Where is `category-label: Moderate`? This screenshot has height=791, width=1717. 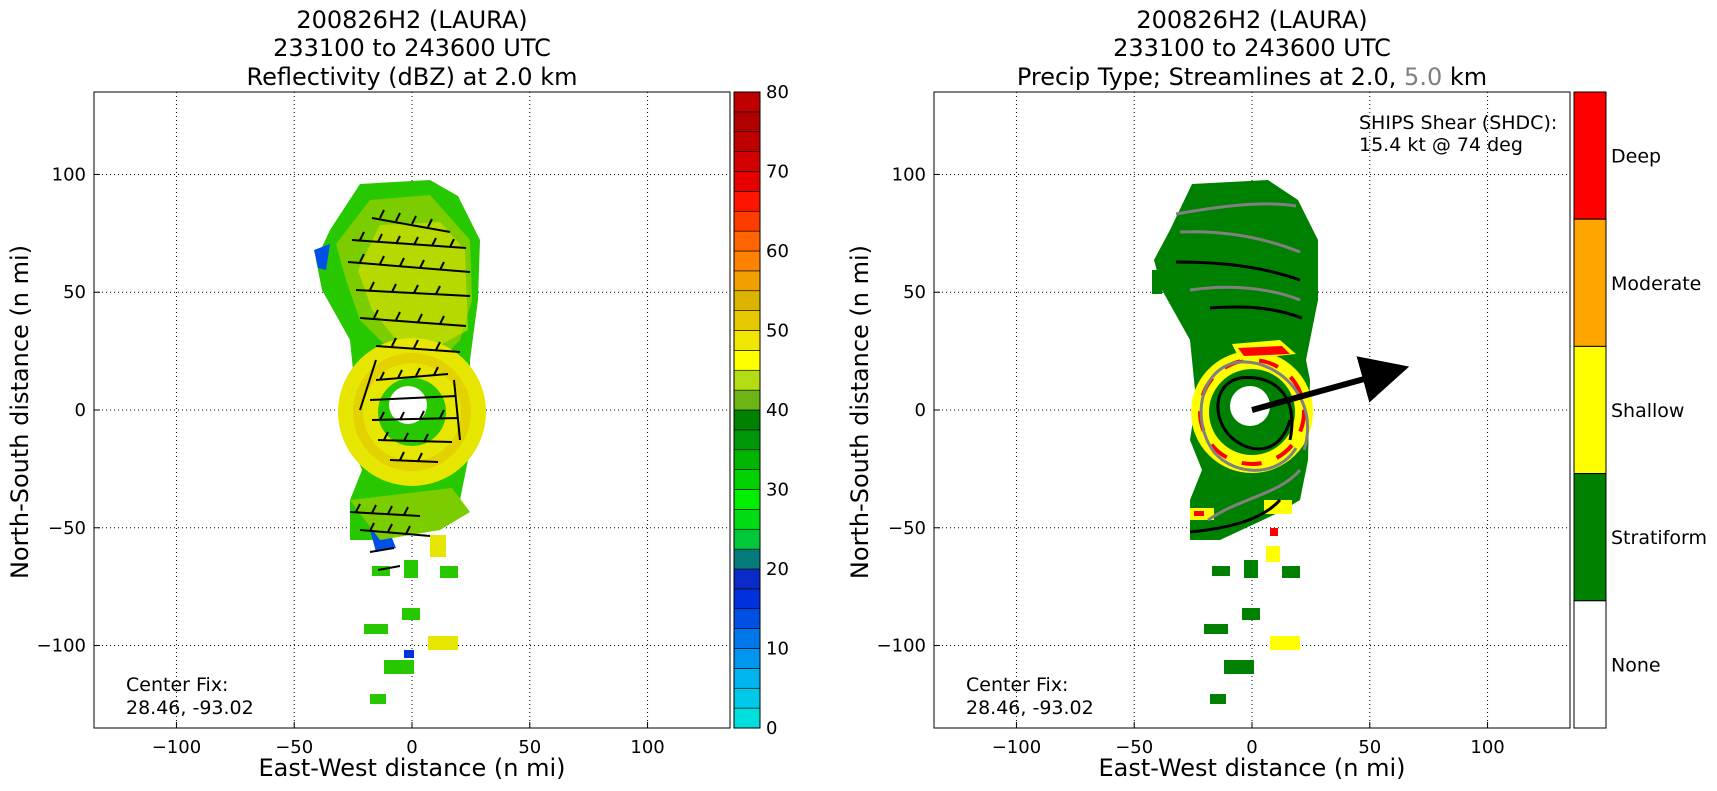
category-label: Moderate is located at coordinates (1656, 284).